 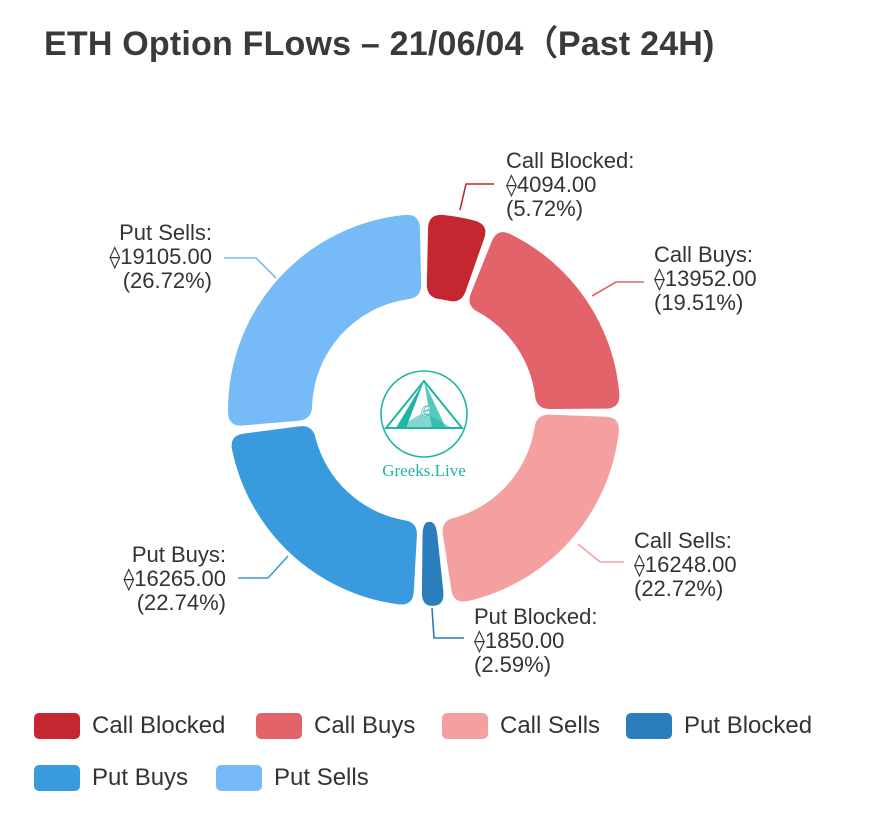 I want to click on leader-line-call-sells, so click(x=600, y=553).